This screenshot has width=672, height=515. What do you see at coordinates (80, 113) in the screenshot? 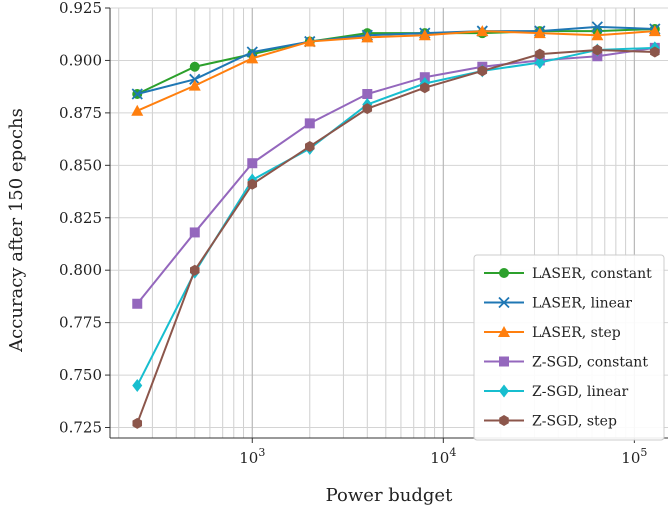
I see `y-tick-label: 0.875` at bounding box center [80, 113].